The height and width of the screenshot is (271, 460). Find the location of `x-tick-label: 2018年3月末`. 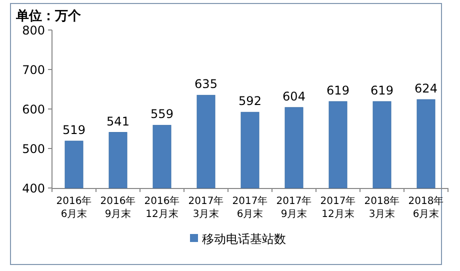

x-tick-label: 2018年3月末 is located at coordinates (382, 208).